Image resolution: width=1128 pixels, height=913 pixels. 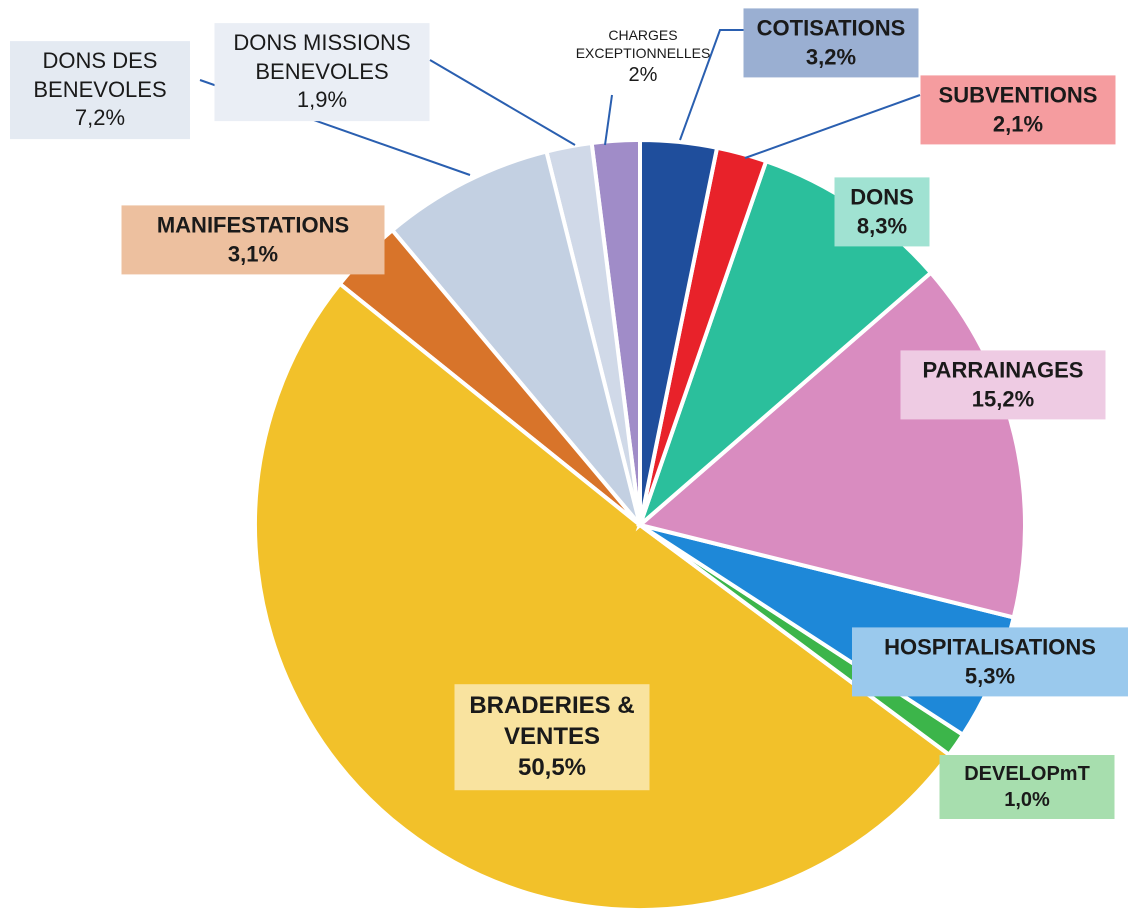 What do you see at coordinates (831, 56) in the screenshot?
I see `value-label: 3,2%` at bounding box center [831, 56].